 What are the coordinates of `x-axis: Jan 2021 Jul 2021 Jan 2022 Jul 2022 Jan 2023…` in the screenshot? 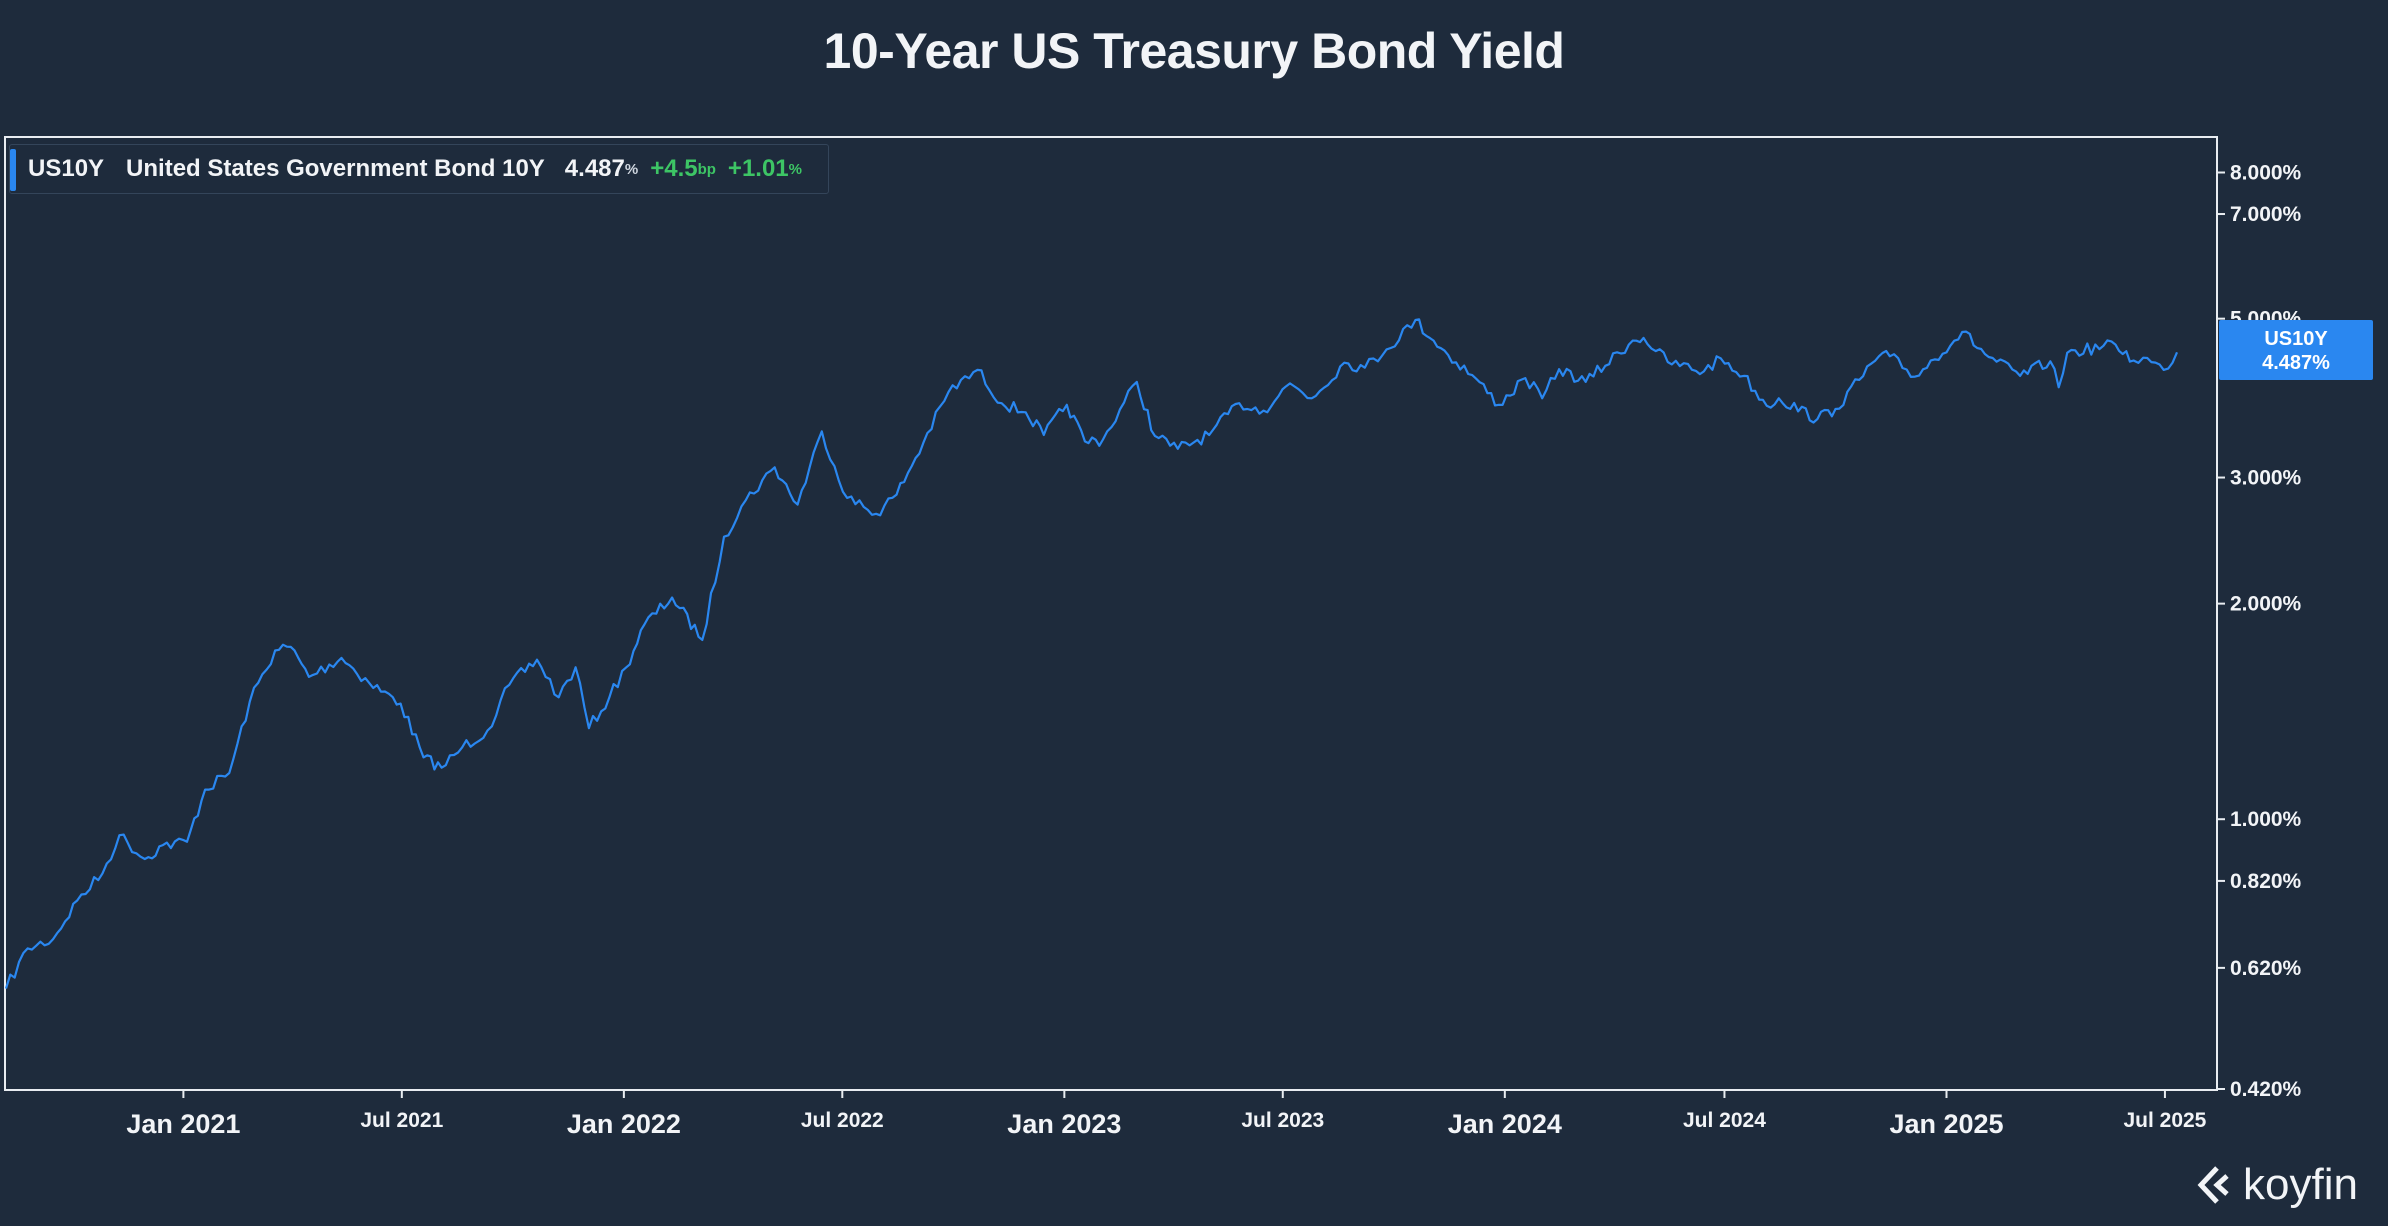 It's located at (1166, 1114).